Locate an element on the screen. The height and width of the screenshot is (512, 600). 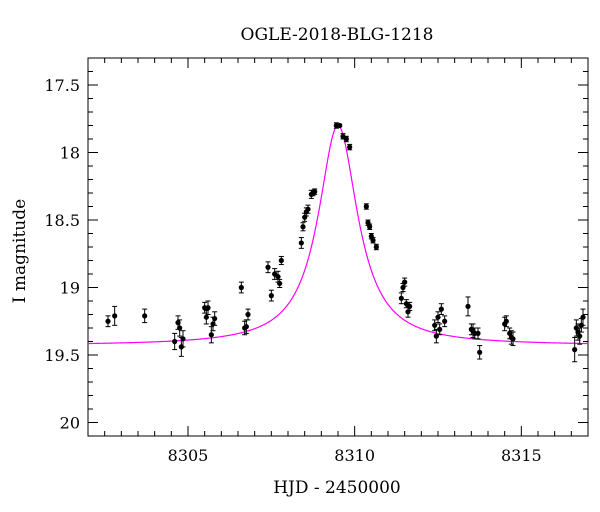
y-tick-label: 18 is located at coordinates (70, 153).